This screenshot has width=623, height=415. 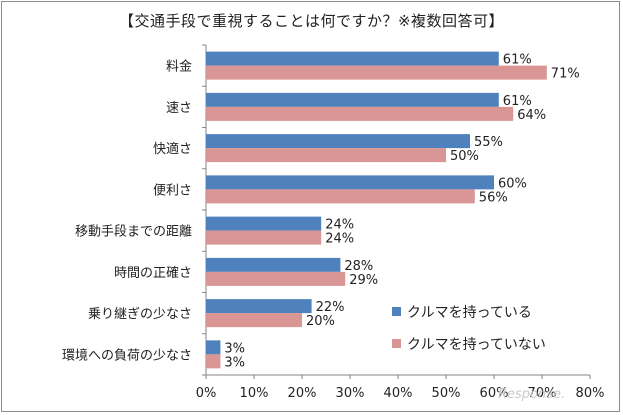 I want to click on x-tick-label: 40%, so click(x=398, y=393).